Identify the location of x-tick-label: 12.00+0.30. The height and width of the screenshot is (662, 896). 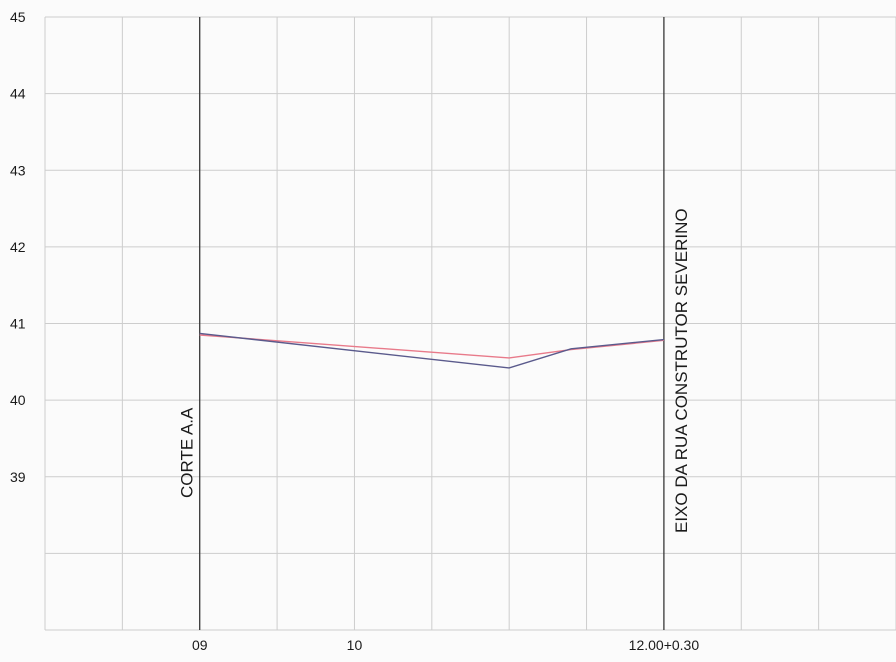
(664, 645).